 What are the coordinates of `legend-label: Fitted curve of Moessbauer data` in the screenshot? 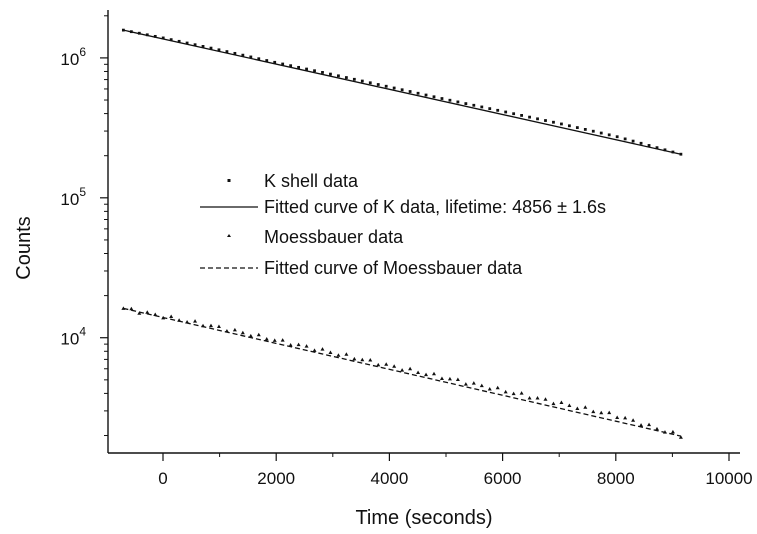 It's located at (393, 268).